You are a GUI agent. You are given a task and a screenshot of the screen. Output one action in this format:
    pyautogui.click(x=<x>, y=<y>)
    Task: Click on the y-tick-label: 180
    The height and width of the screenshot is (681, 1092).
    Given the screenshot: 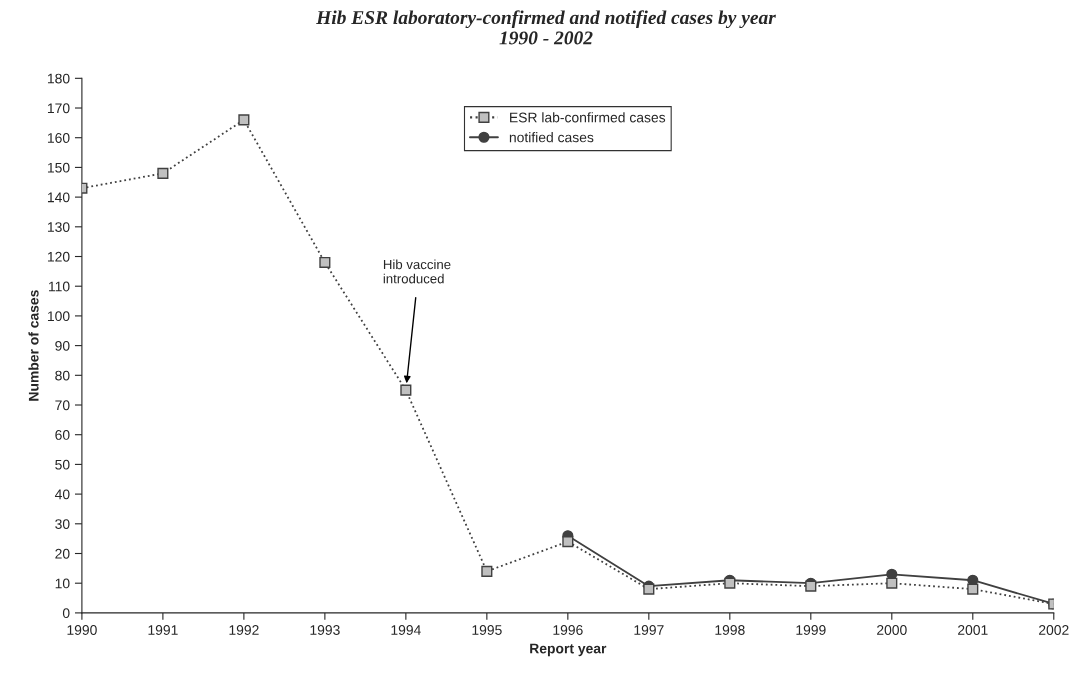 What is the action you would take?
    pyautogui.click(x=58, y=78)
    